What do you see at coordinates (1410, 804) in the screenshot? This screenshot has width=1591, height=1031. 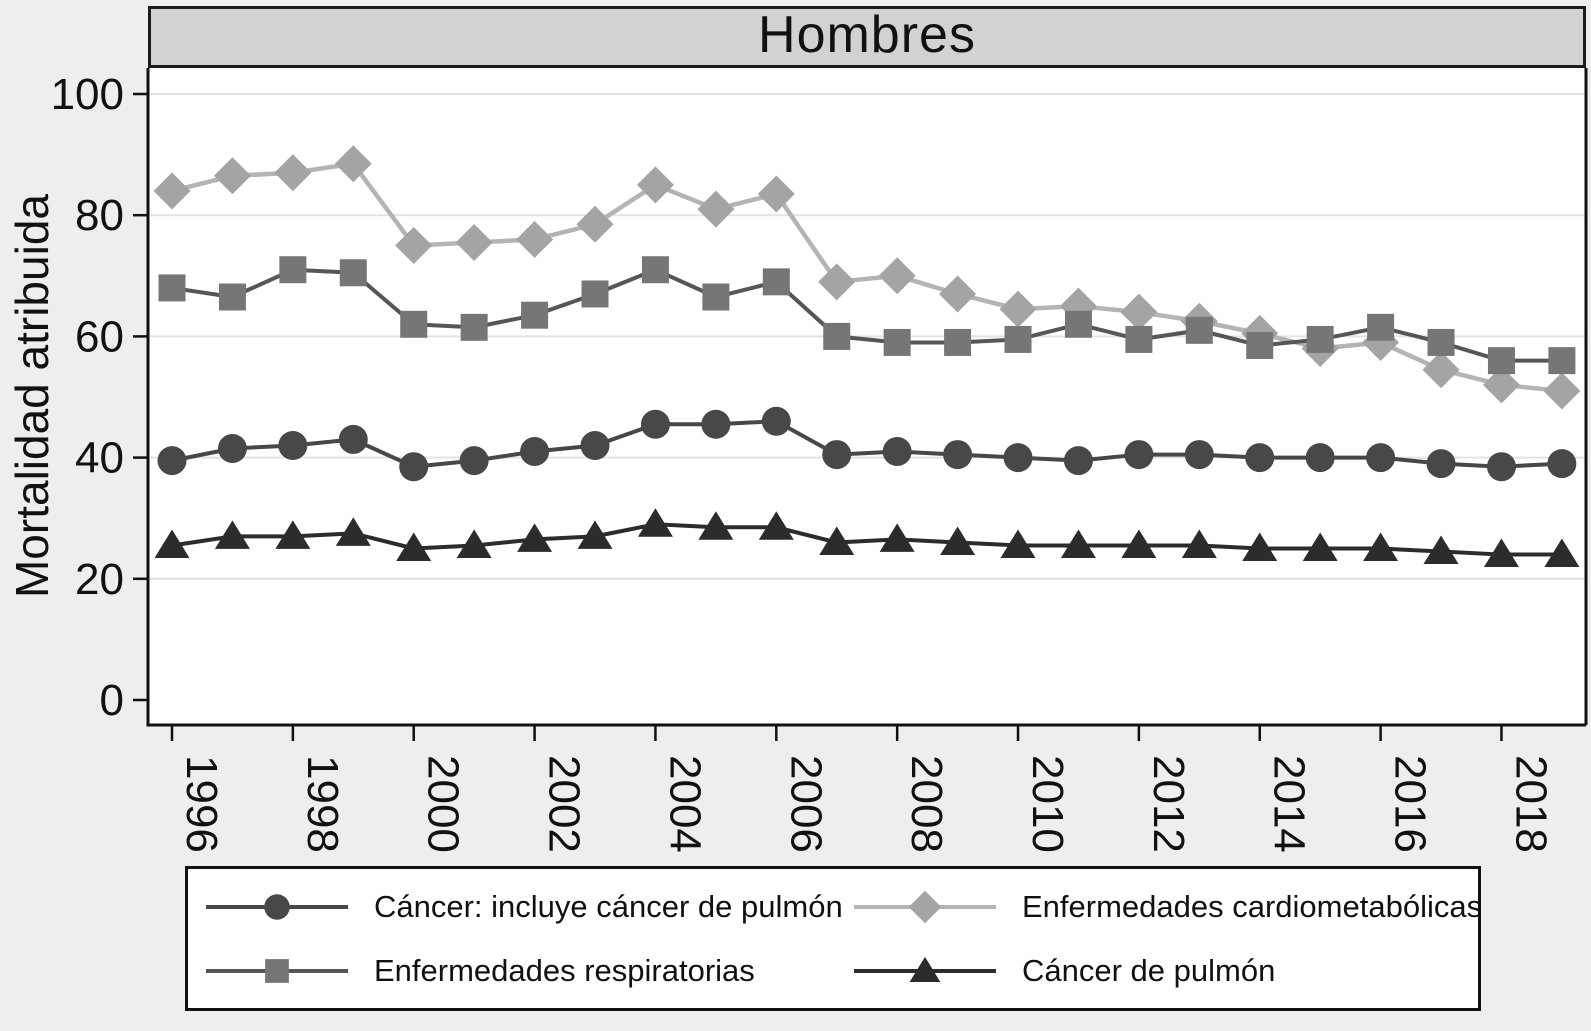 I see `x-tick-label: 2016` at bounding box center [1410, 804].